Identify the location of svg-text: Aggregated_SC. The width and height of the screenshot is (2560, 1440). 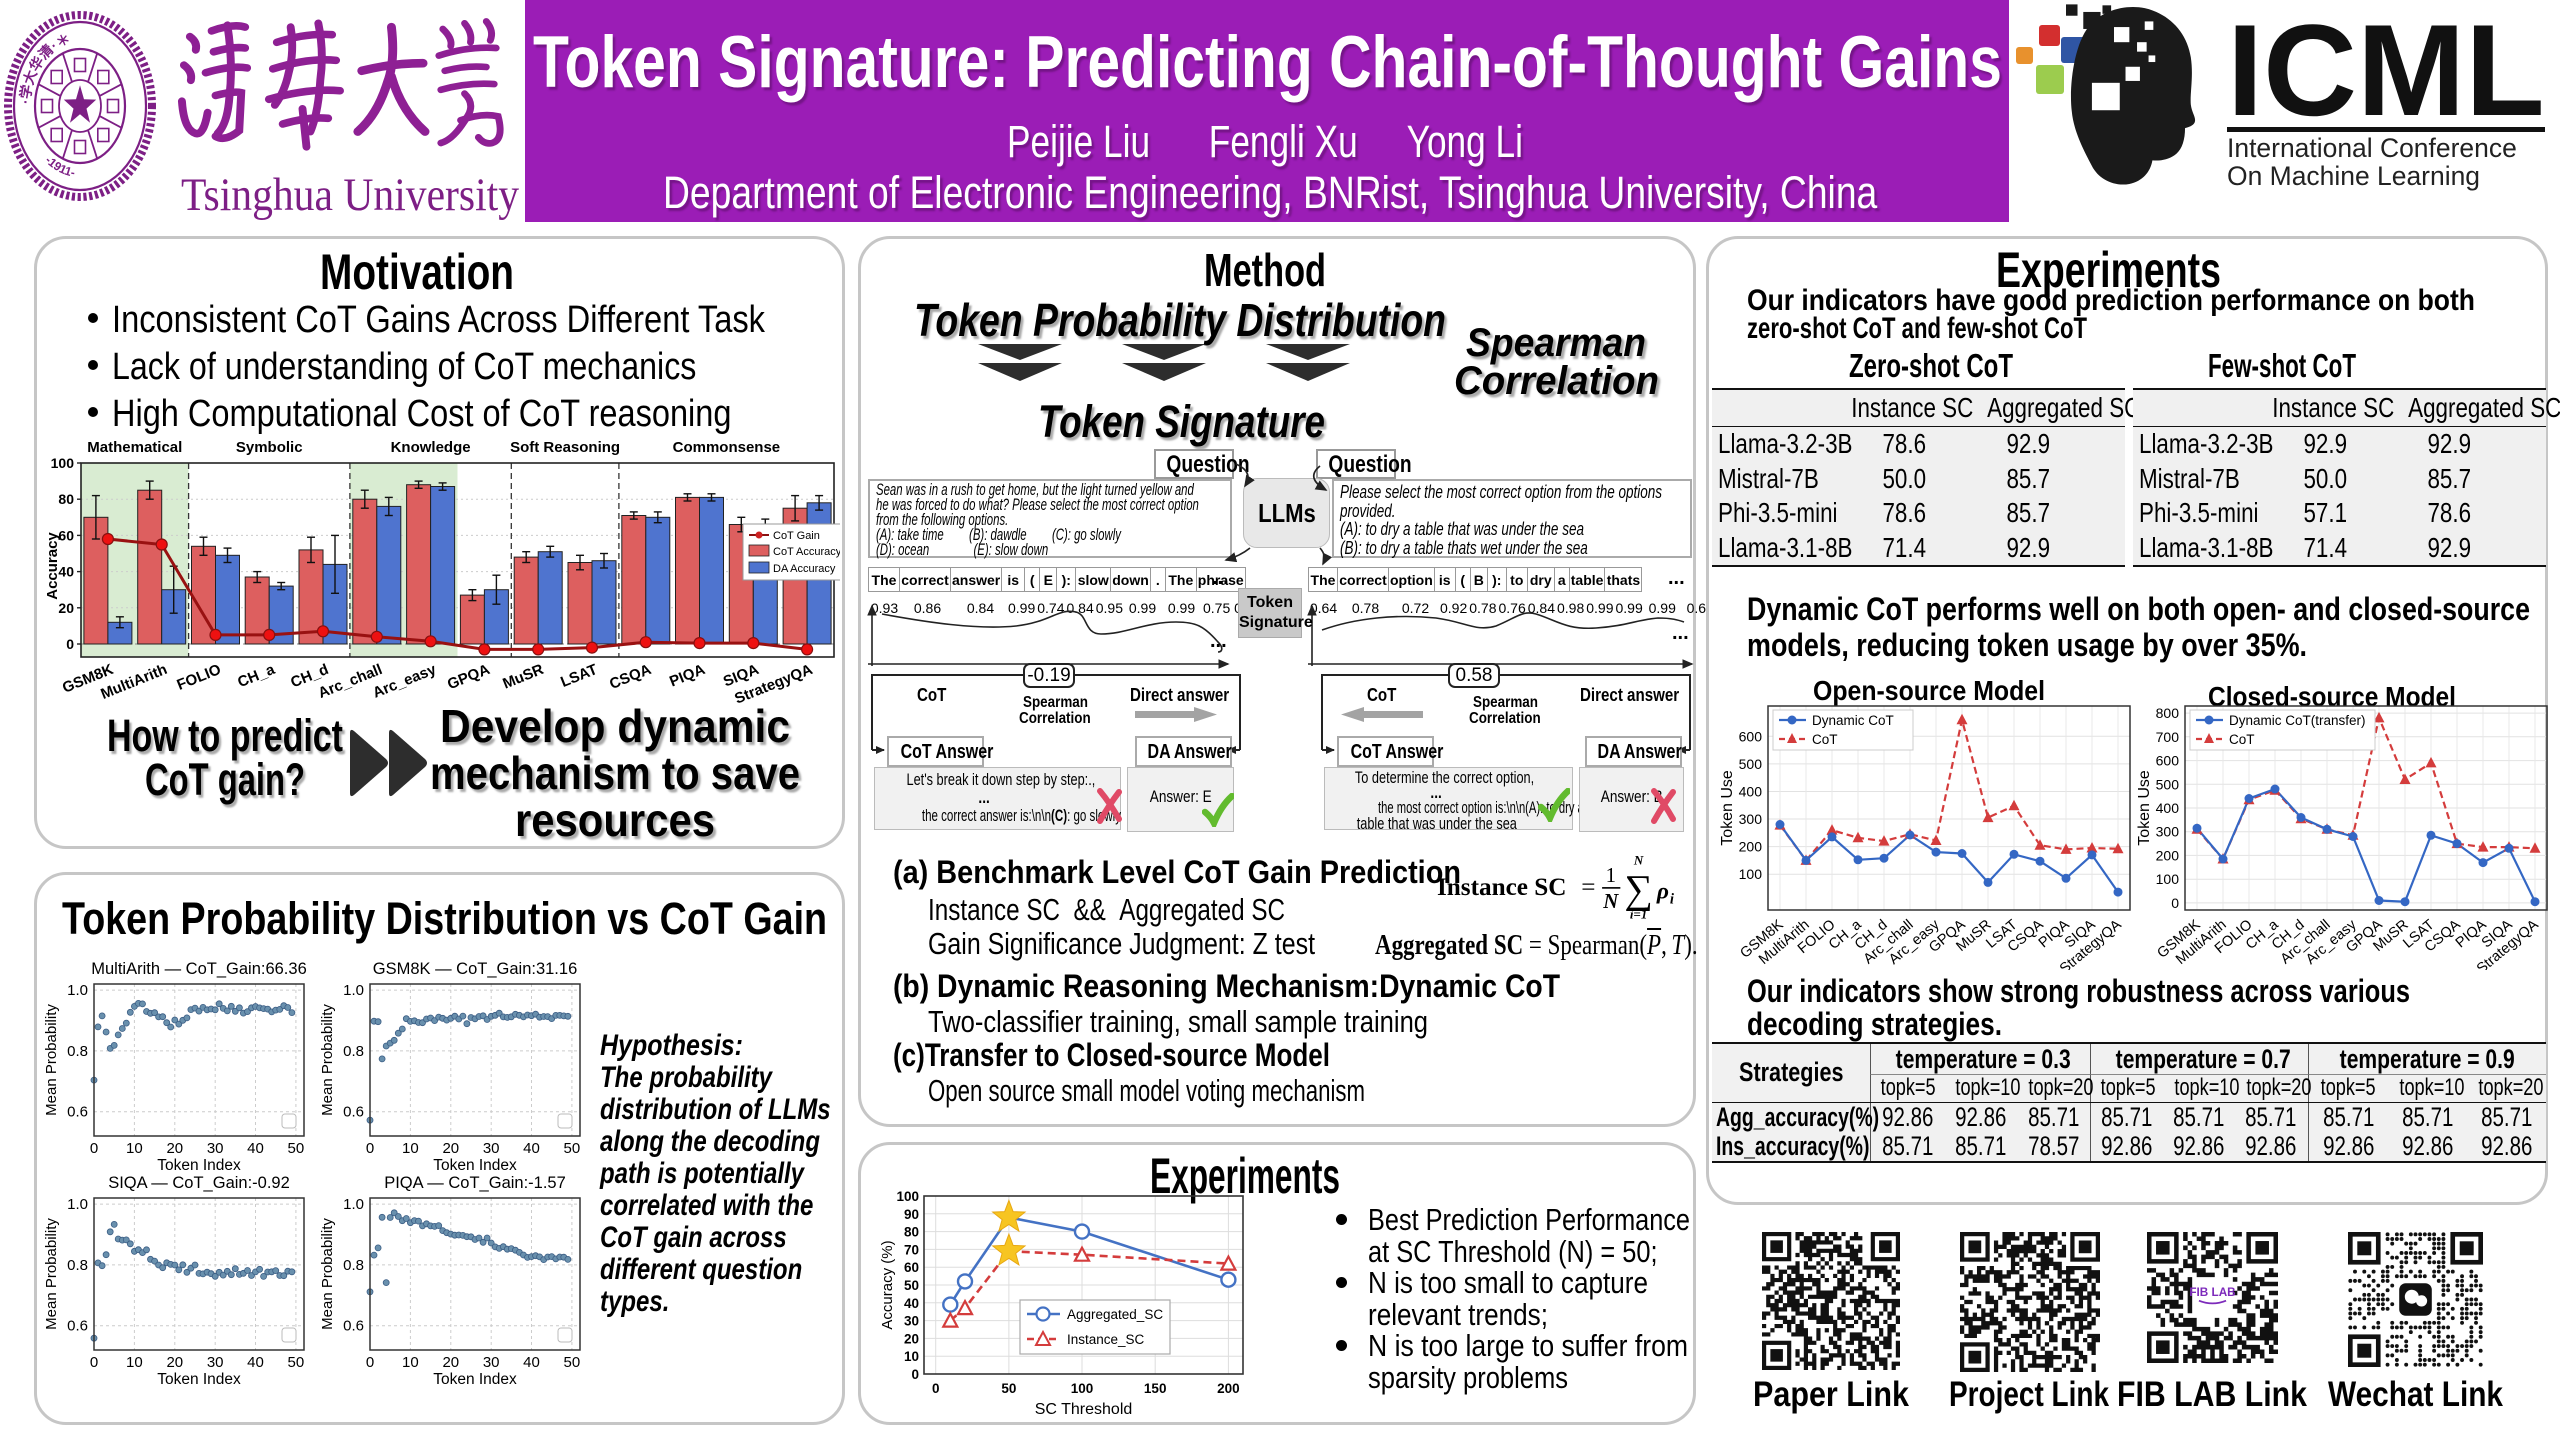
(1115, 1314).